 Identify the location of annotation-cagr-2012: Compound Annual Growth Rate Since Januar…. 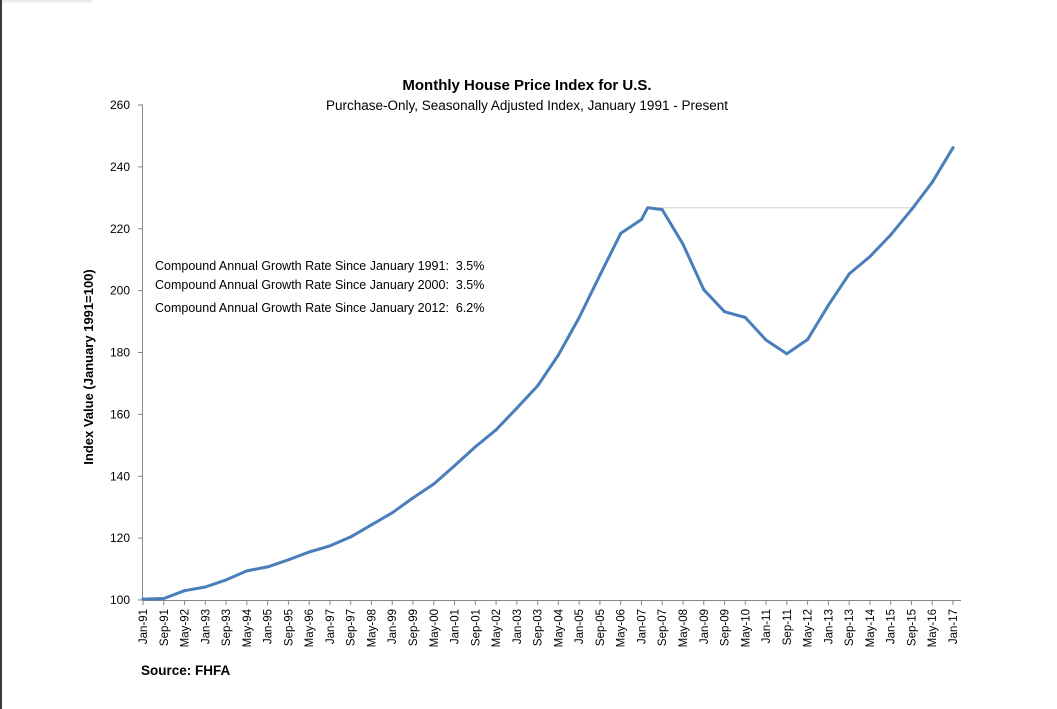
(319, 308).